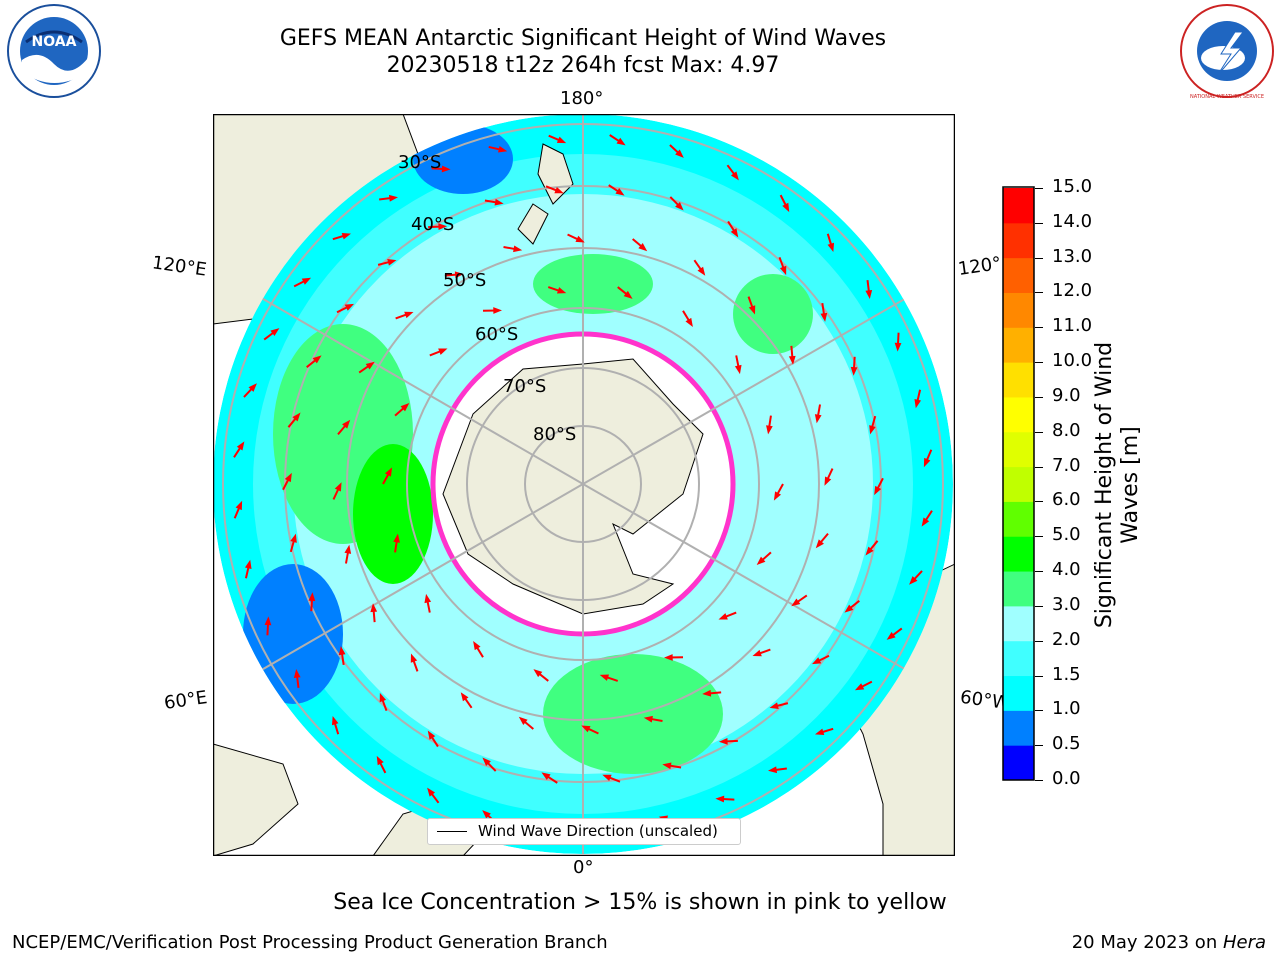  Describe the element at coordinates (1118, 485) in the screenshot. I see `colorbar-label: Significant Height of Wind Waves [m]` at that location.